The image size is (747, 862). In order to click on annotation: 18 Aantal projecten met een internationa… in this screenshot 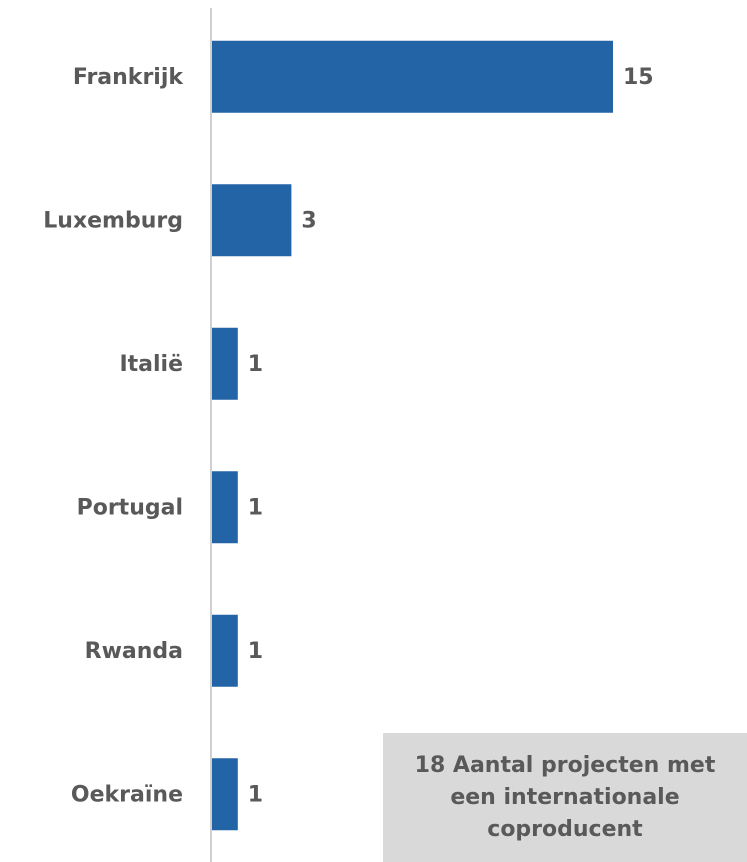, I will do `click(565, 797)`.